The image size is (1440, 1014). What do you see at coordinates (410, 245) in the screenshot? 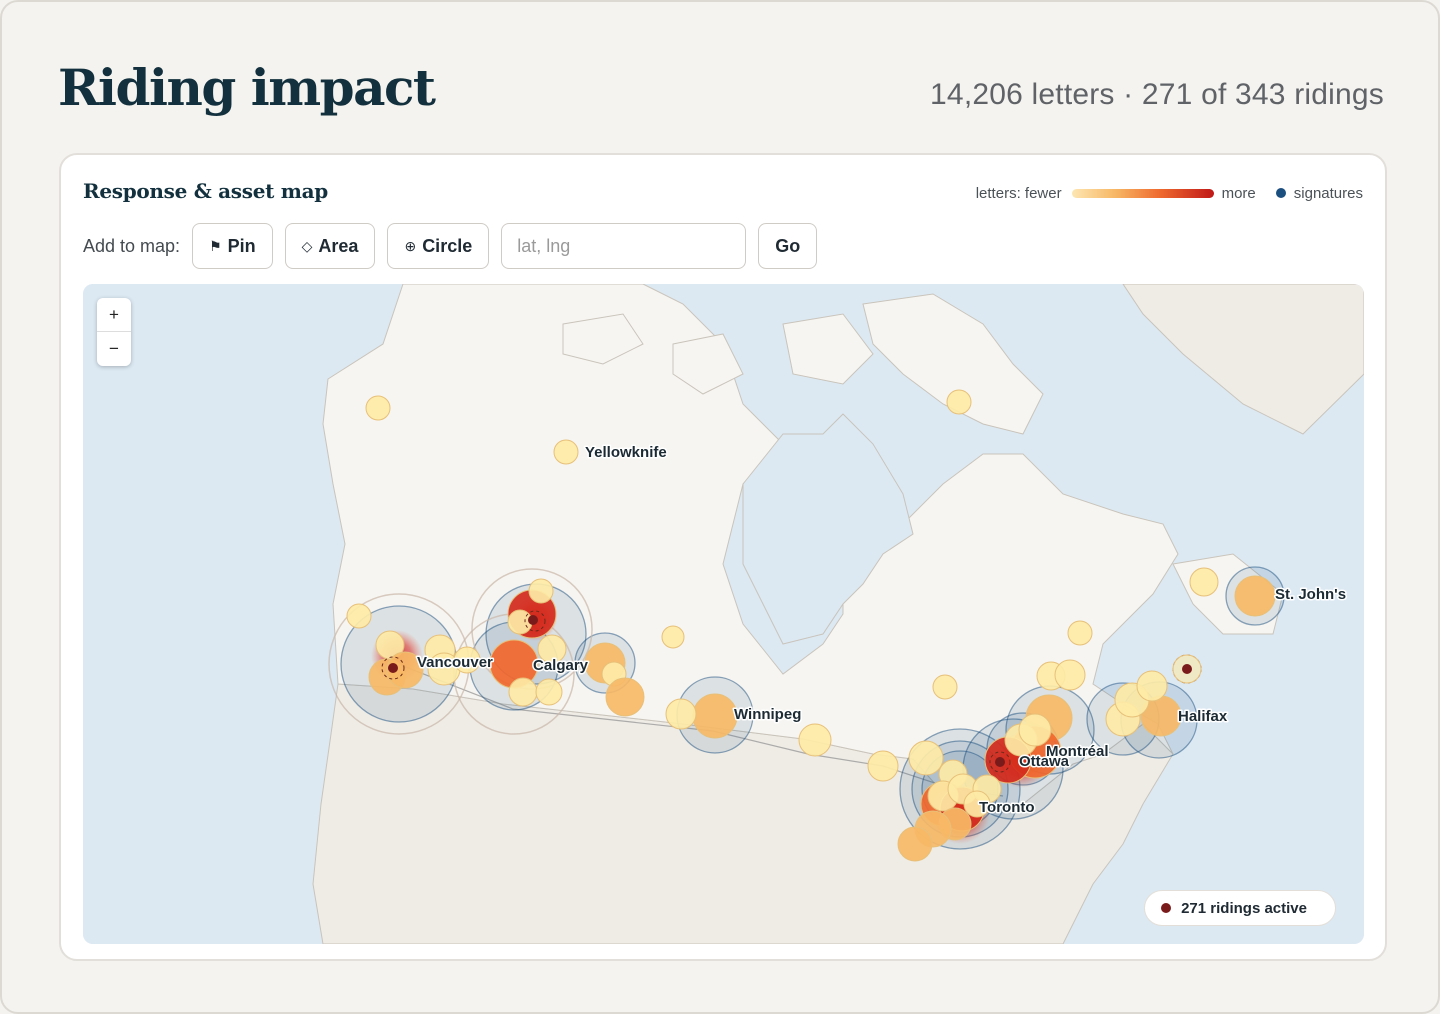
I see `crosshair-circle-icon: ⊕` at bounding box center [410, 245].